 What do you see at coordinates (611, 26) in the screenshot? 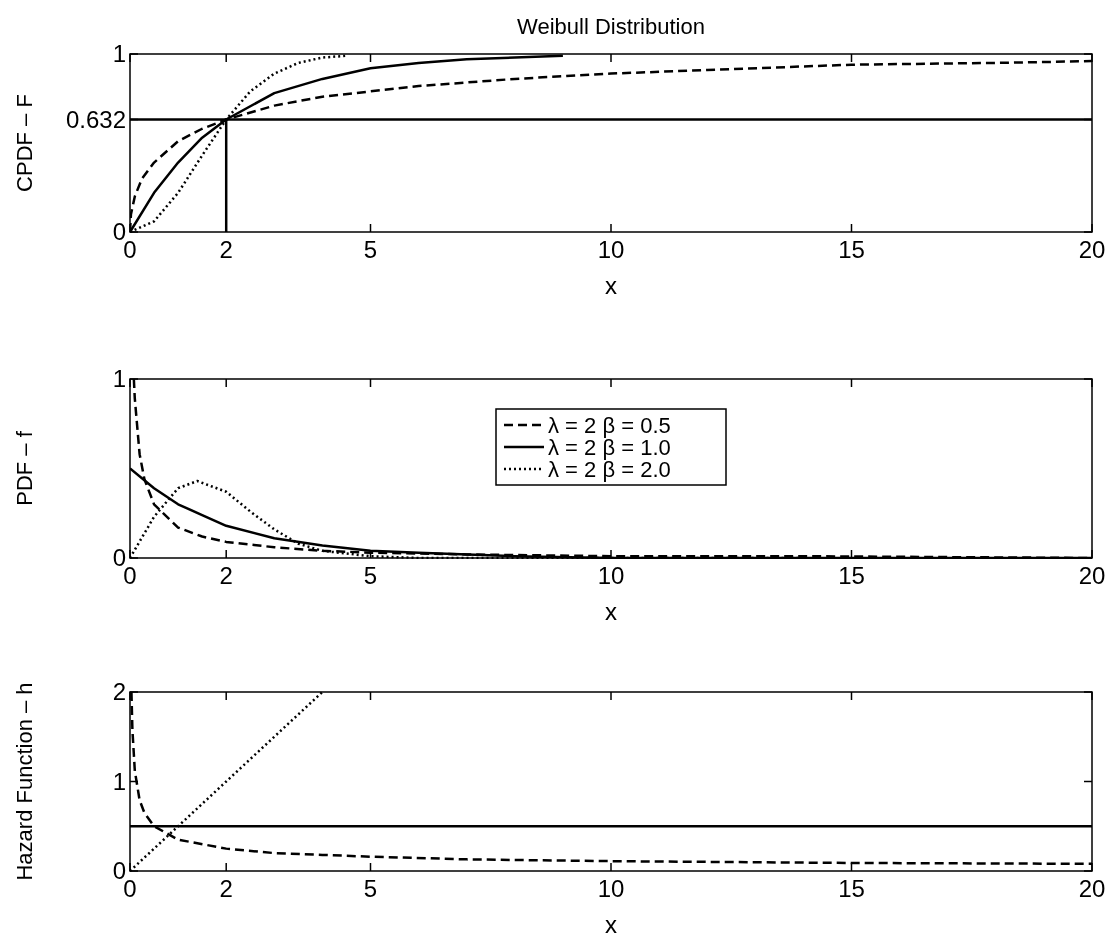
I see `chart-title: Weibull Distribution` at bounding box center [611, 26].